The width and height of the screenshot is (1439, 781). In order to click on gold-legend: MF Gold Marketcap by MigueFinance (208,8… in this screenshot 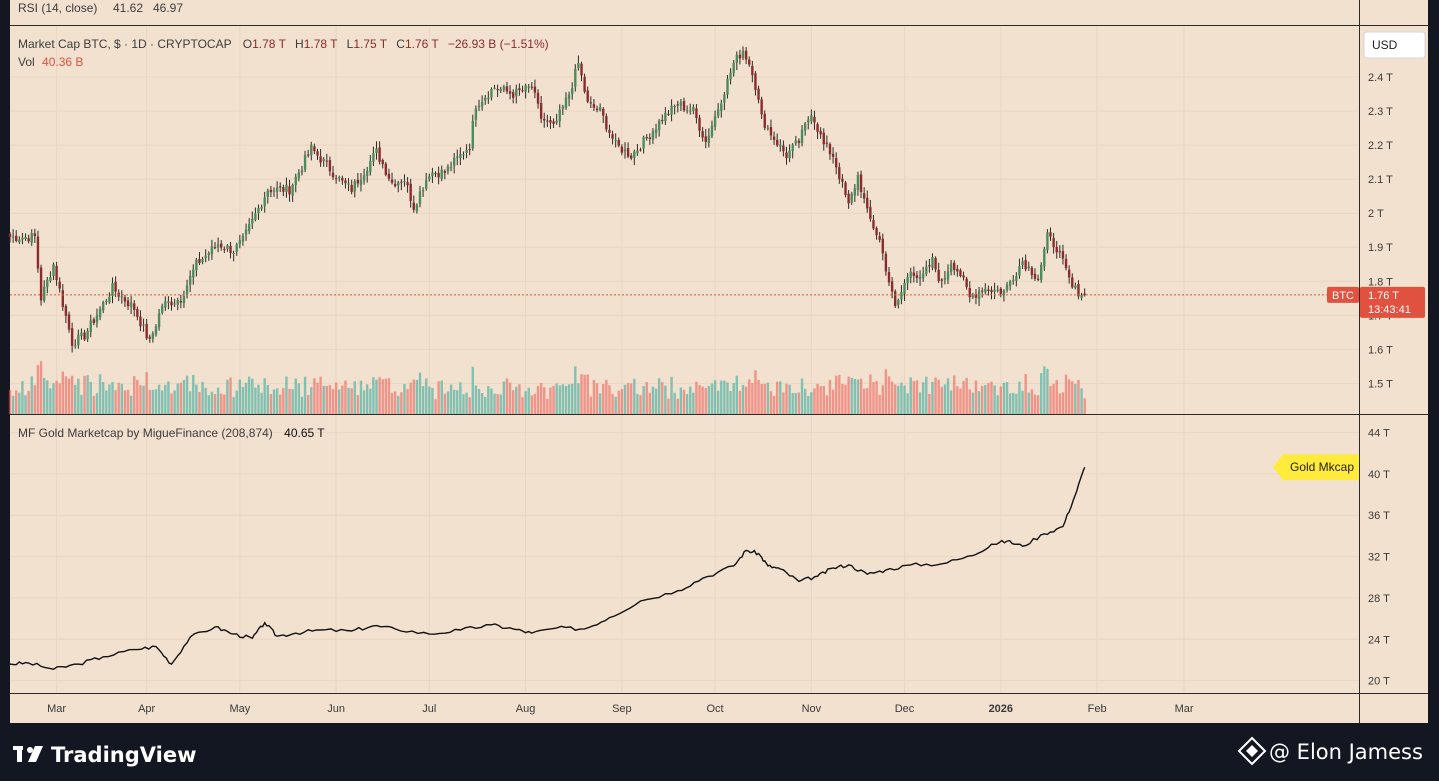, I will do `click(171, 433)`.